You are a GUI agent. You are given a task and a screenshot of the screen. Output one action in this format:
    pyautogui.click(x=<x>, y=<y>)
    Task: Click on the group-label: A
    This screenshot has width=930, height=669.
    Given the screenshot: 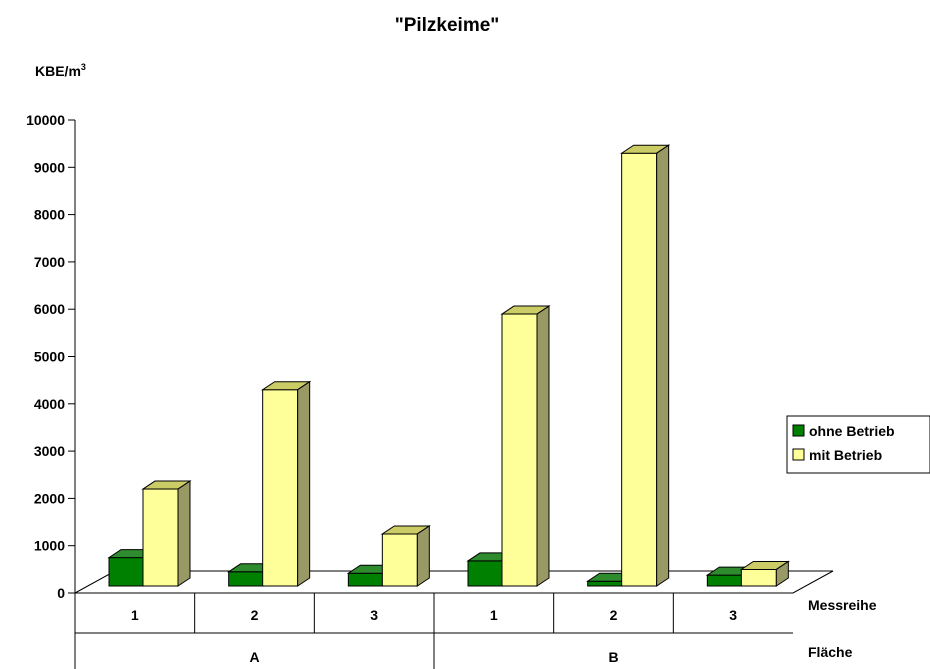 What is the action you would take?
    pyautogui.click(x=254, y=657)
    